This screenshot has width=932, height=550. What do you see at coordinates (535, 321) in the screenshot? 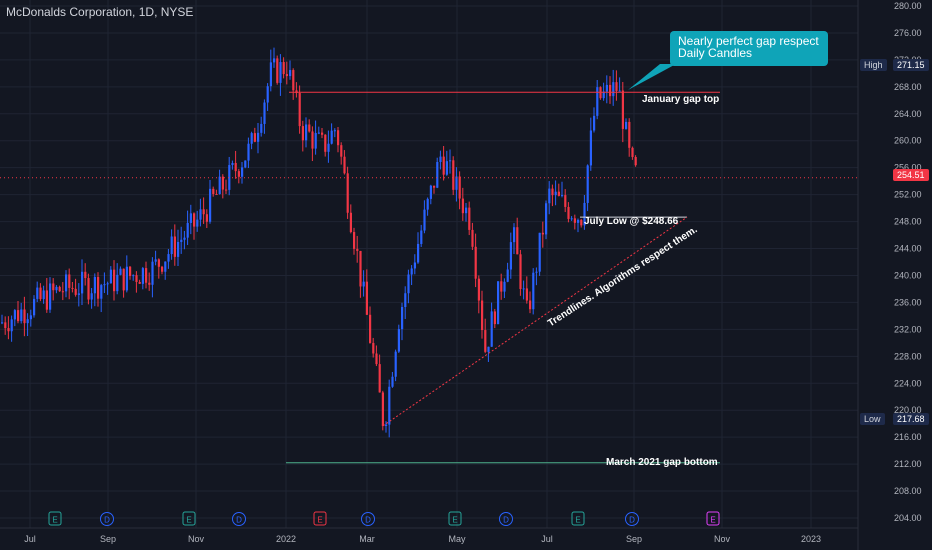
I see `trendline` at bounding box center [535, 321].